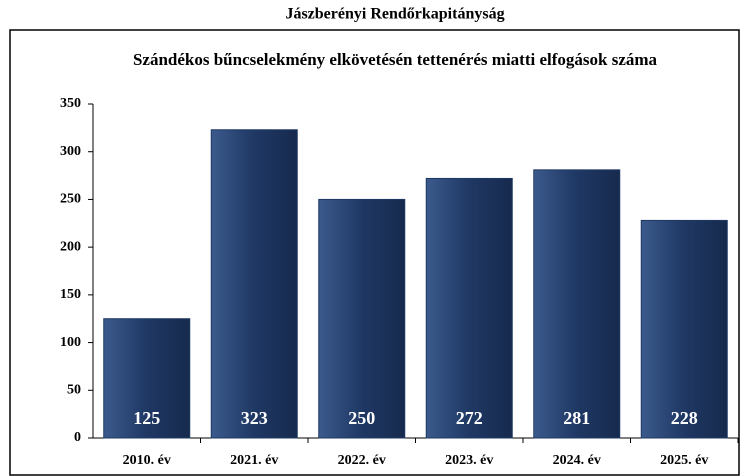 Image resolution: width=742 pixels, height=476 pixels. What do you see at coordinates (70, 103) in the screenshot?
I see `y-tick-label: 350` at bounding box center [70, 103].